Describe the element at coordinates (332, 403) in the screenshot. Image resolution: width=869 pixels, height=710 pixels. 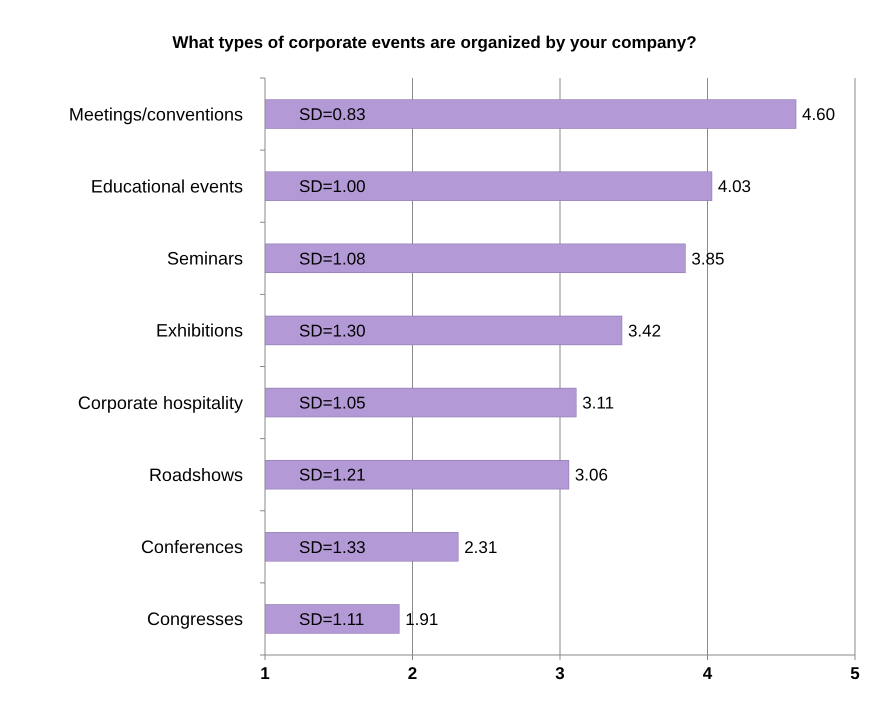
I see `annotation: SD=1.05` at that location.